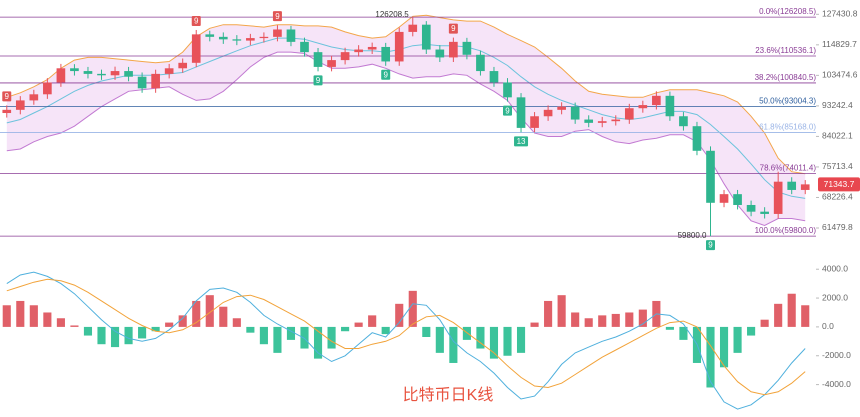 Image resolution: width=860 pixels, height=417 pixels. I want to click on fib-label: 38.2%(100840.5), so click(786, 77).